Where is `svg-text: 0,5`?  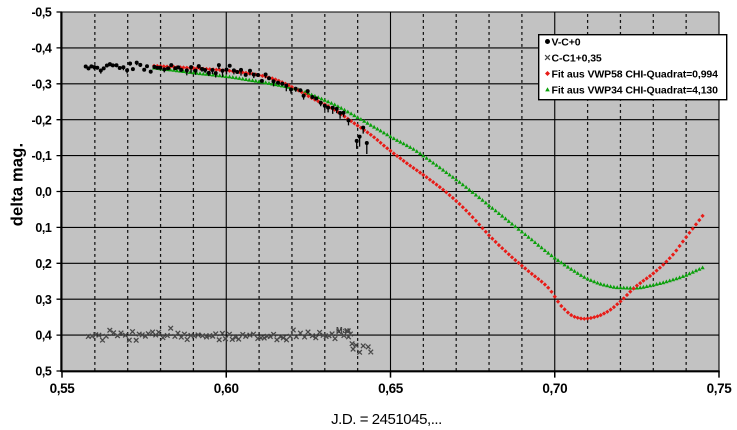
svg-text: 0,5 is located at coordinates (43, 372).